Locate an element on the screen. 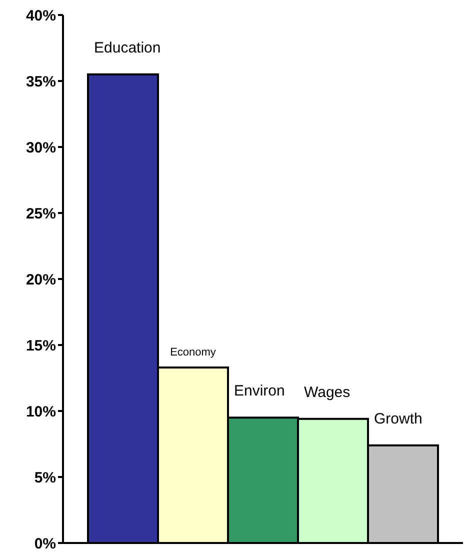 The width and height of the screenshot is (464, 557). x-tick-label: Environ is located at coordinates (259, 391).